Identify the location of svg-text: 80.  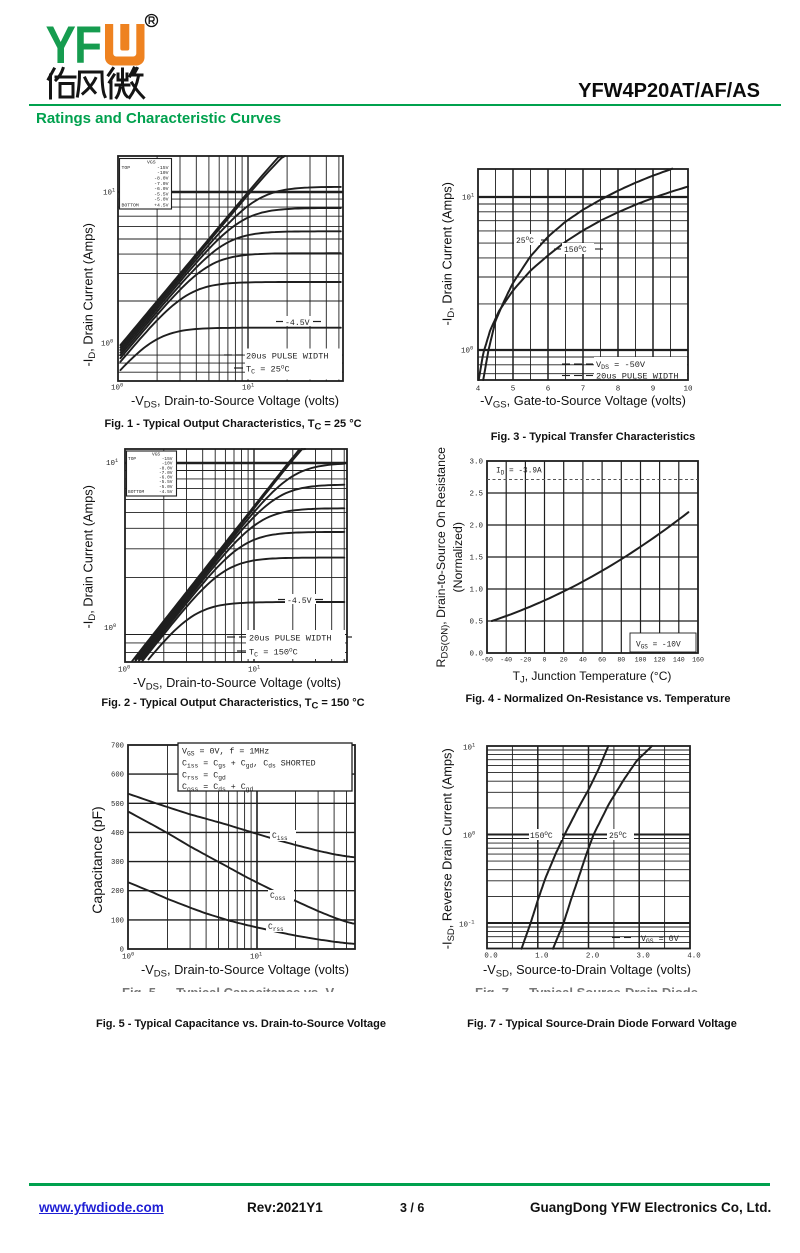
(621, 660).